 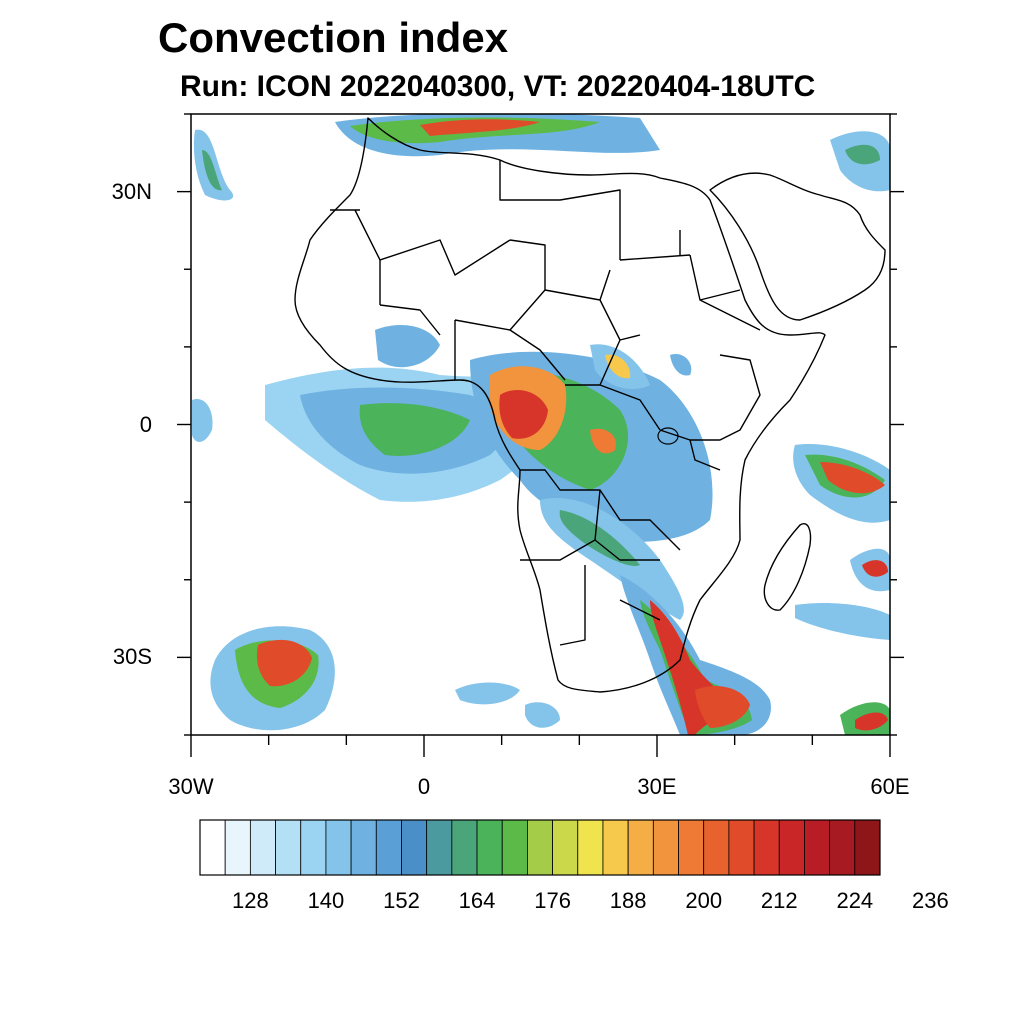 I want to click on arabia-coastline, so click(x=797, y=246).